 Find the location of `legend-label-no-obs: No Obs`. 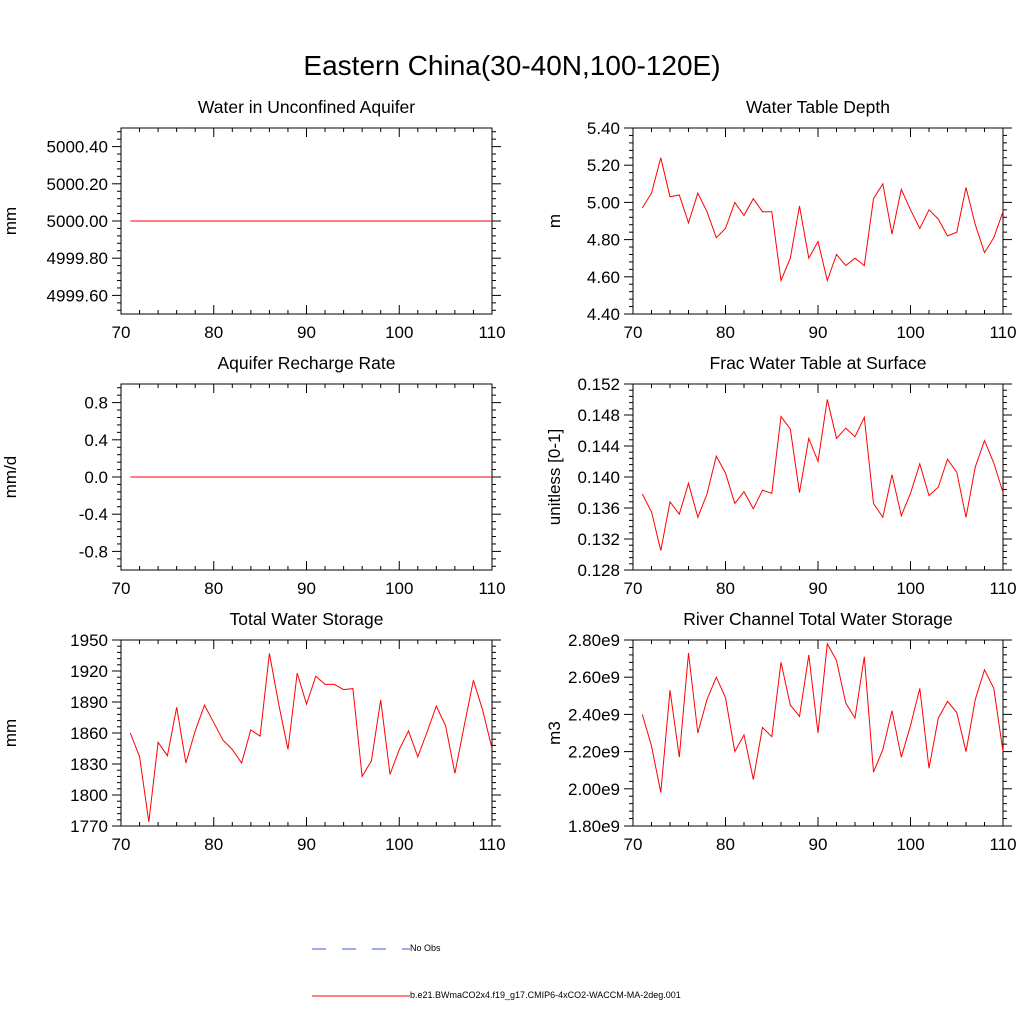

legend-label-no-obs: No Obs is located at coordinates (425, 948).